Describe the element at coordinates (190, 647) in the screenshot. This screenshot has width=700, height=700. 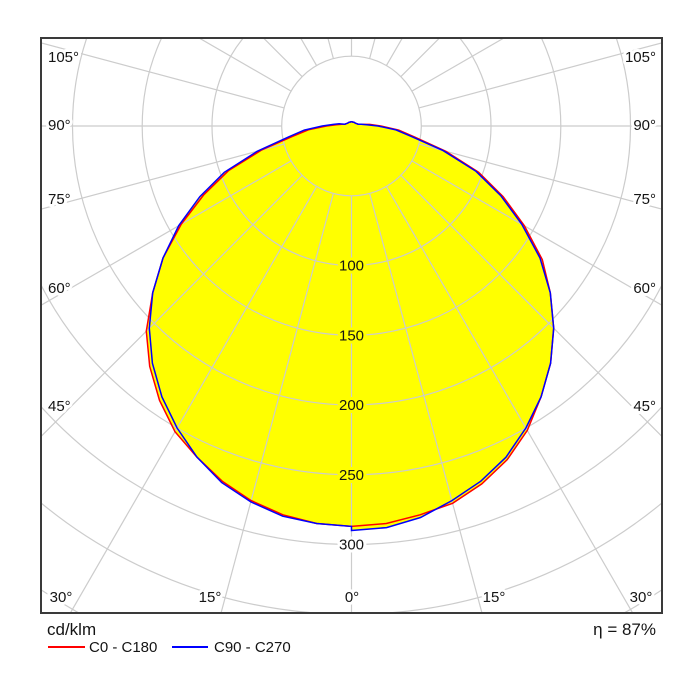
I see `legend-line-c90-c270` at that location.